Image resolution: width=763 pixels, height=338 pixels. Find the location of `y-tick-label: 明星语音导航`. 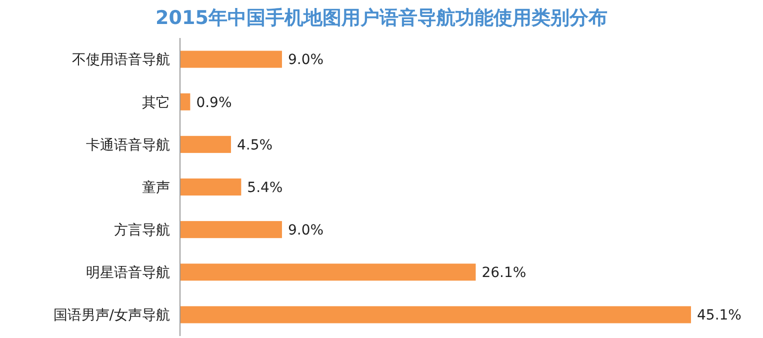

y-tick-label: 明星语音导航 is located at coordinates (128, 273).